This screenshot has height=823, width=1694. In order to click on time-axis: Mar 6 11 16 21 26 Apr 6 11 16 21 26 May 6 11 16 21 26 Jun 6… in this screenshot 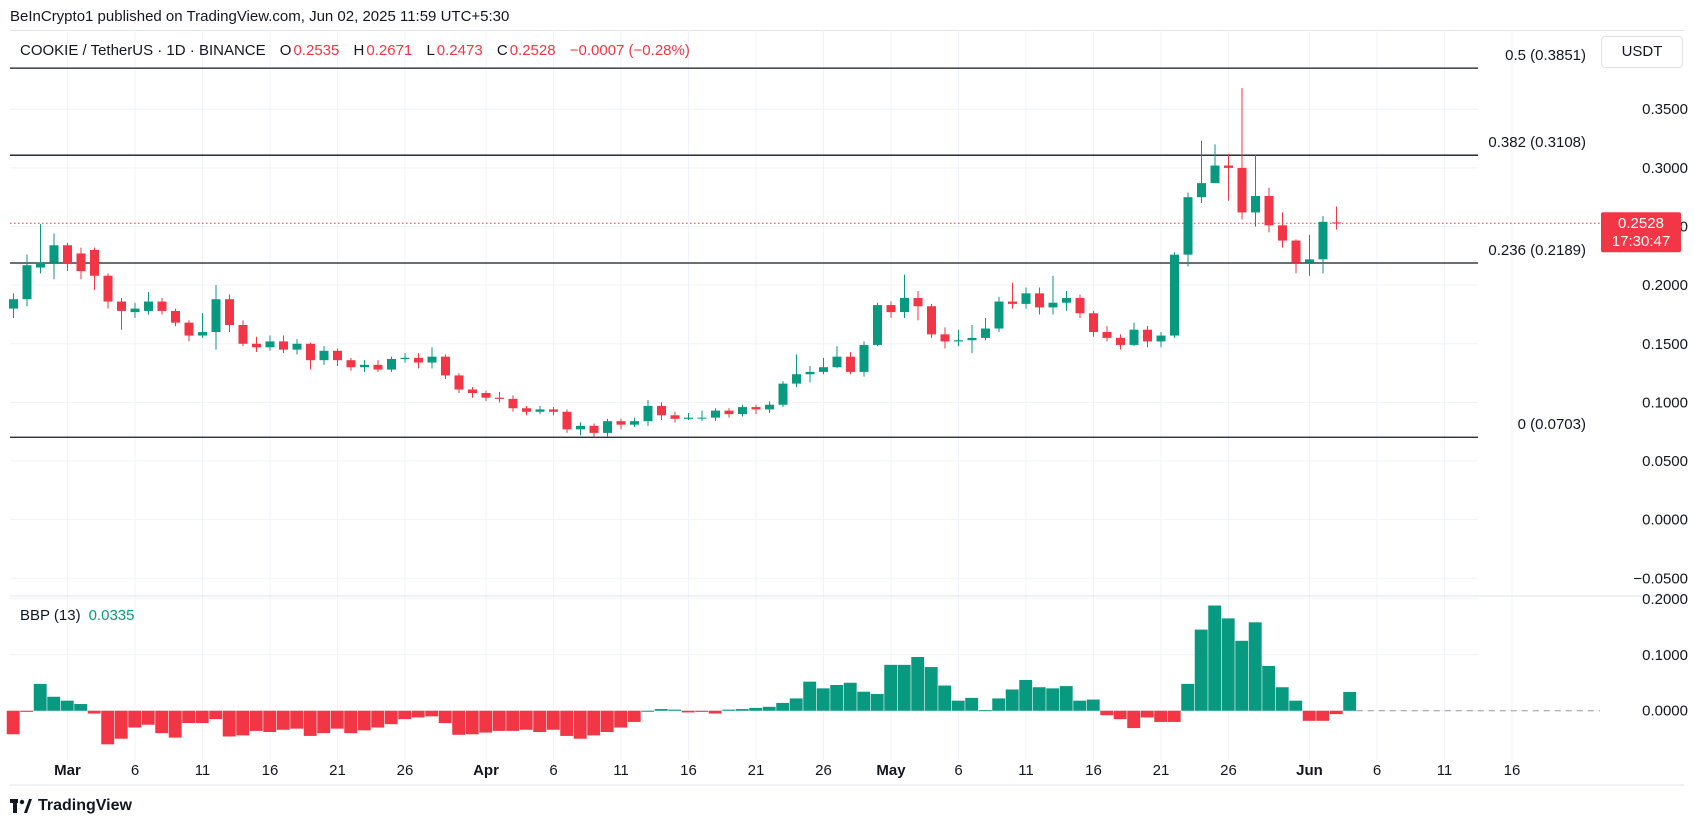, I will do `click(787, 770)`.